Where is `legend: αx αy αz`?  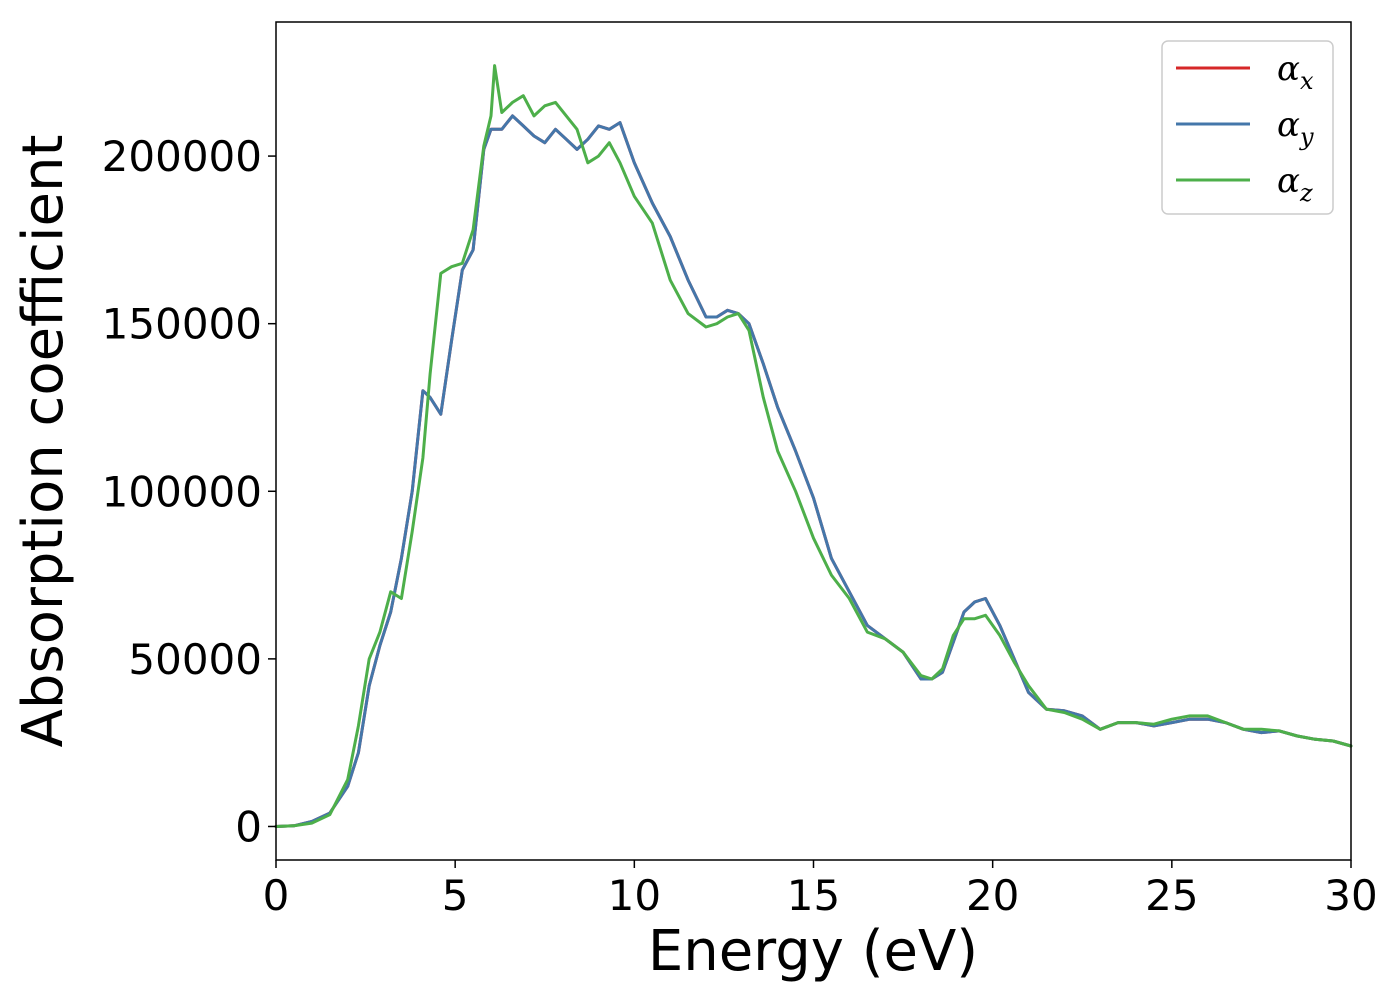
legend: αx αy αz is located at coordinates (1247, 127).